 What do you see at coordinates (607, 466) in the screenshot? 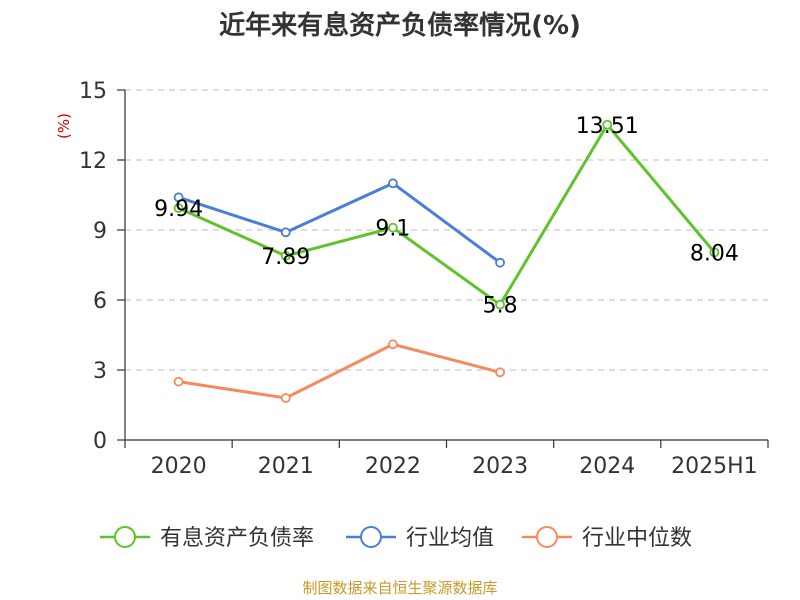
I see `x-tick-label: 2024` at bounding box center [607, 466].